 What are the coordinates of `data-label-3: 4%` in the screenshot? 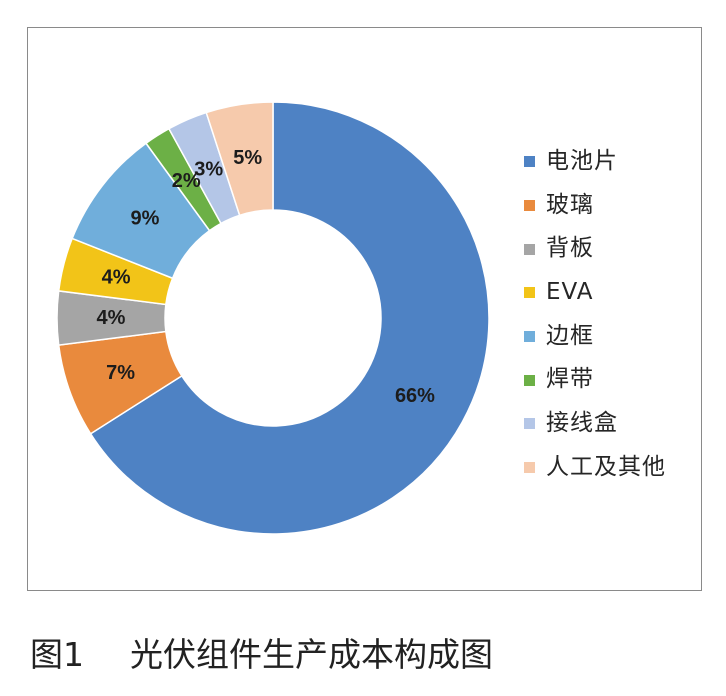 It's located at (111, 318).